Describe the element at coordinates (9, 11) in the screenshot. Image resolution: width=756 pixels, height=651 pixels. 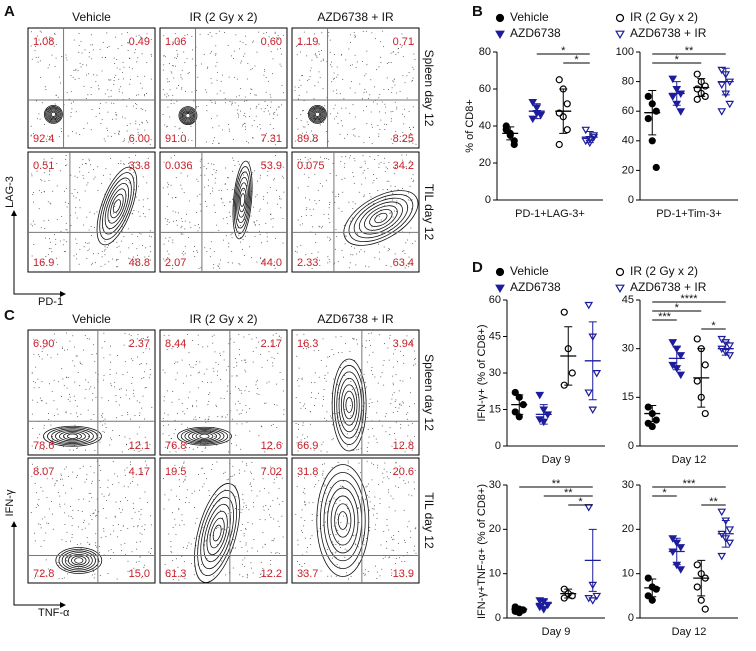
I see `panel-label: A` at that location.